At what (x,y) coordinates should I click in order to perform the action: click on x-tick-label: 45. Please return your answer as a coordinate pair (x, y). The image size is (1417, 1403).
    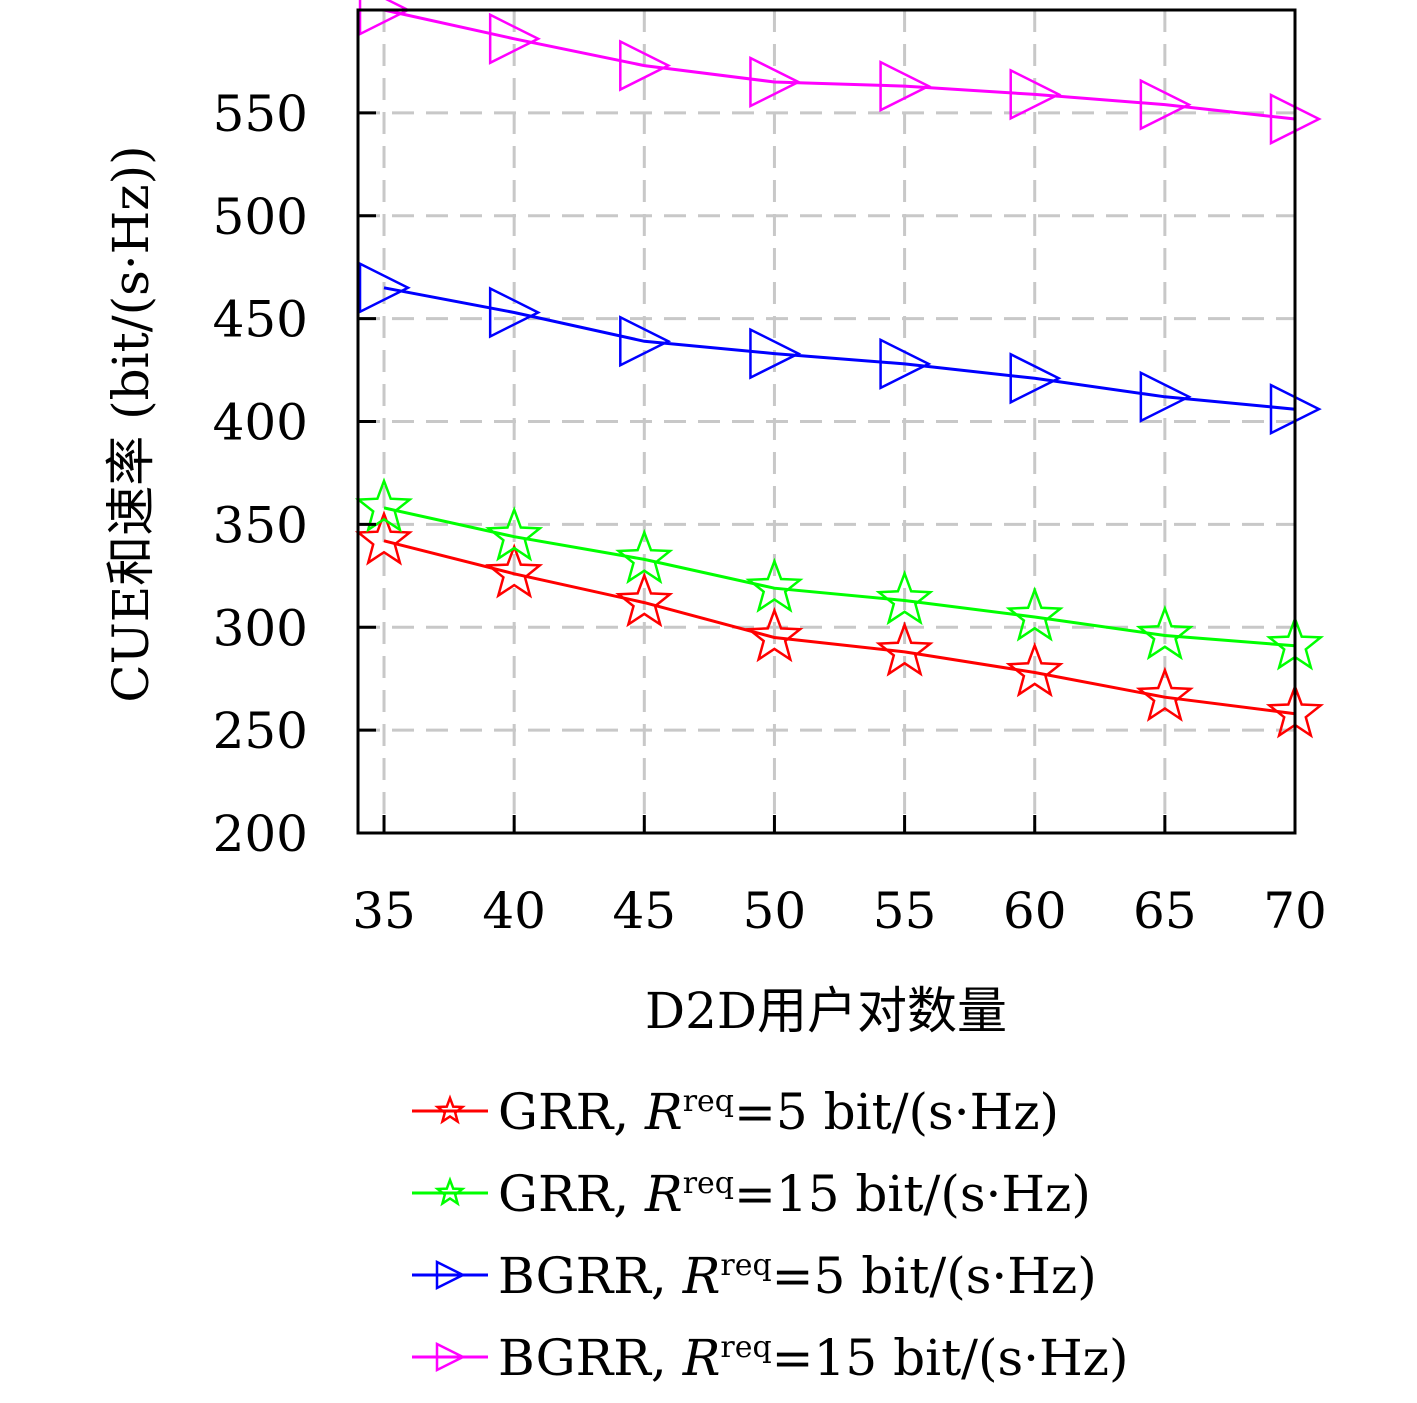
    Looking at the image, I should click on (644, 911).